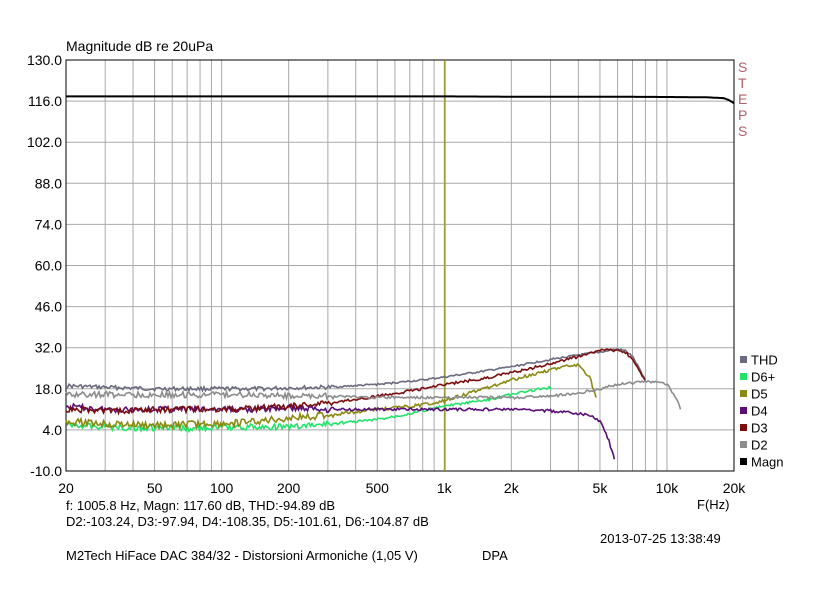 Image resolution: width=821 pixels, height=589 pixels. I want to click on series-line-d6, so click(308, 409).